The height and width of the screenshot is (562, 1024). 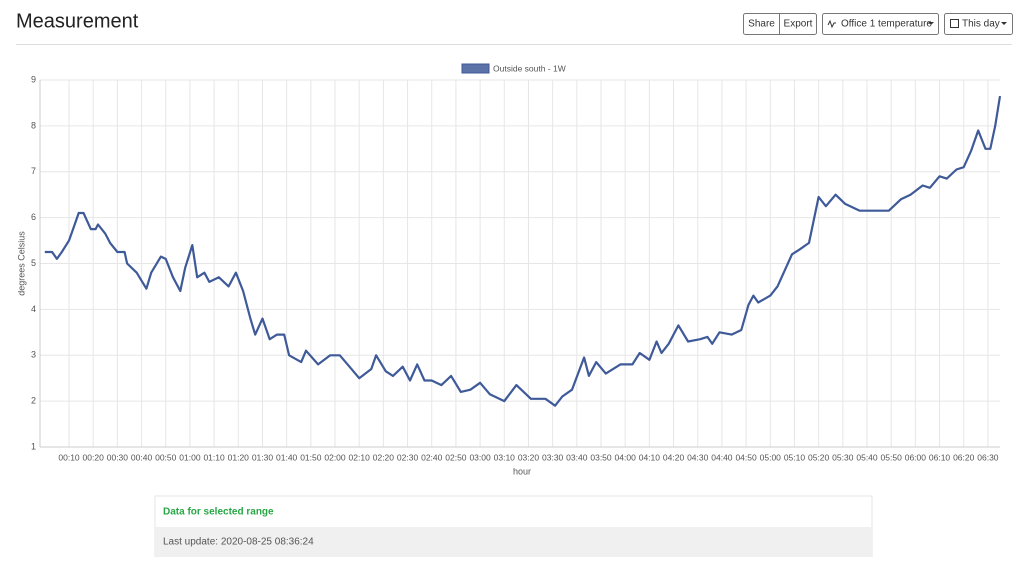 What do you see at coordinates (33, 401) in the screenshot?
I see `y-tick-label: 2` at bounding box center [33, 401].